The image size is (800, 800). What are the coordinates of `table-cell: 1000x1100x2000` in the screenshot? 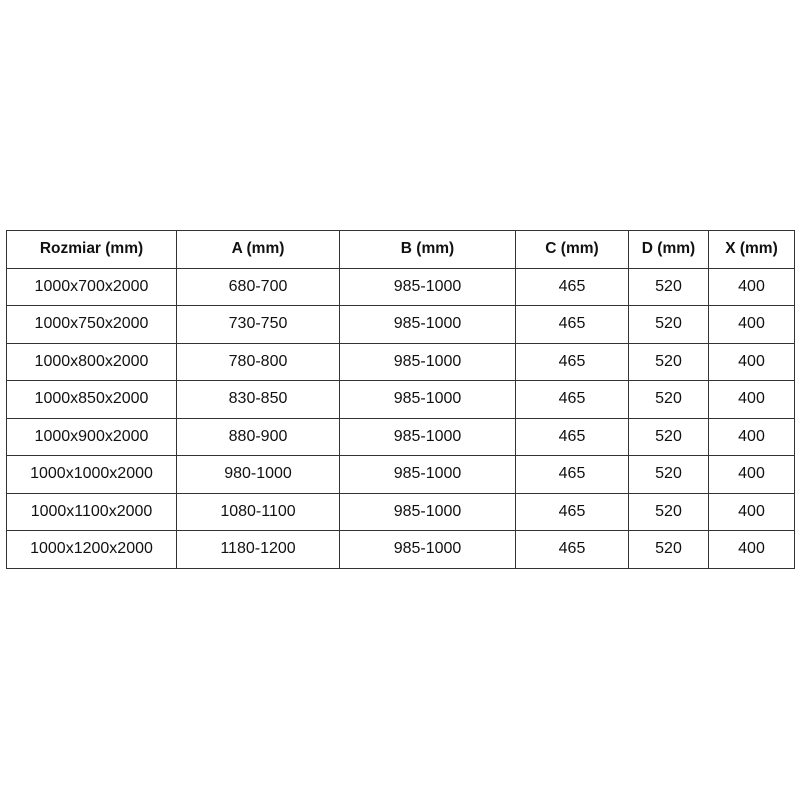 It's located at (91, 511).